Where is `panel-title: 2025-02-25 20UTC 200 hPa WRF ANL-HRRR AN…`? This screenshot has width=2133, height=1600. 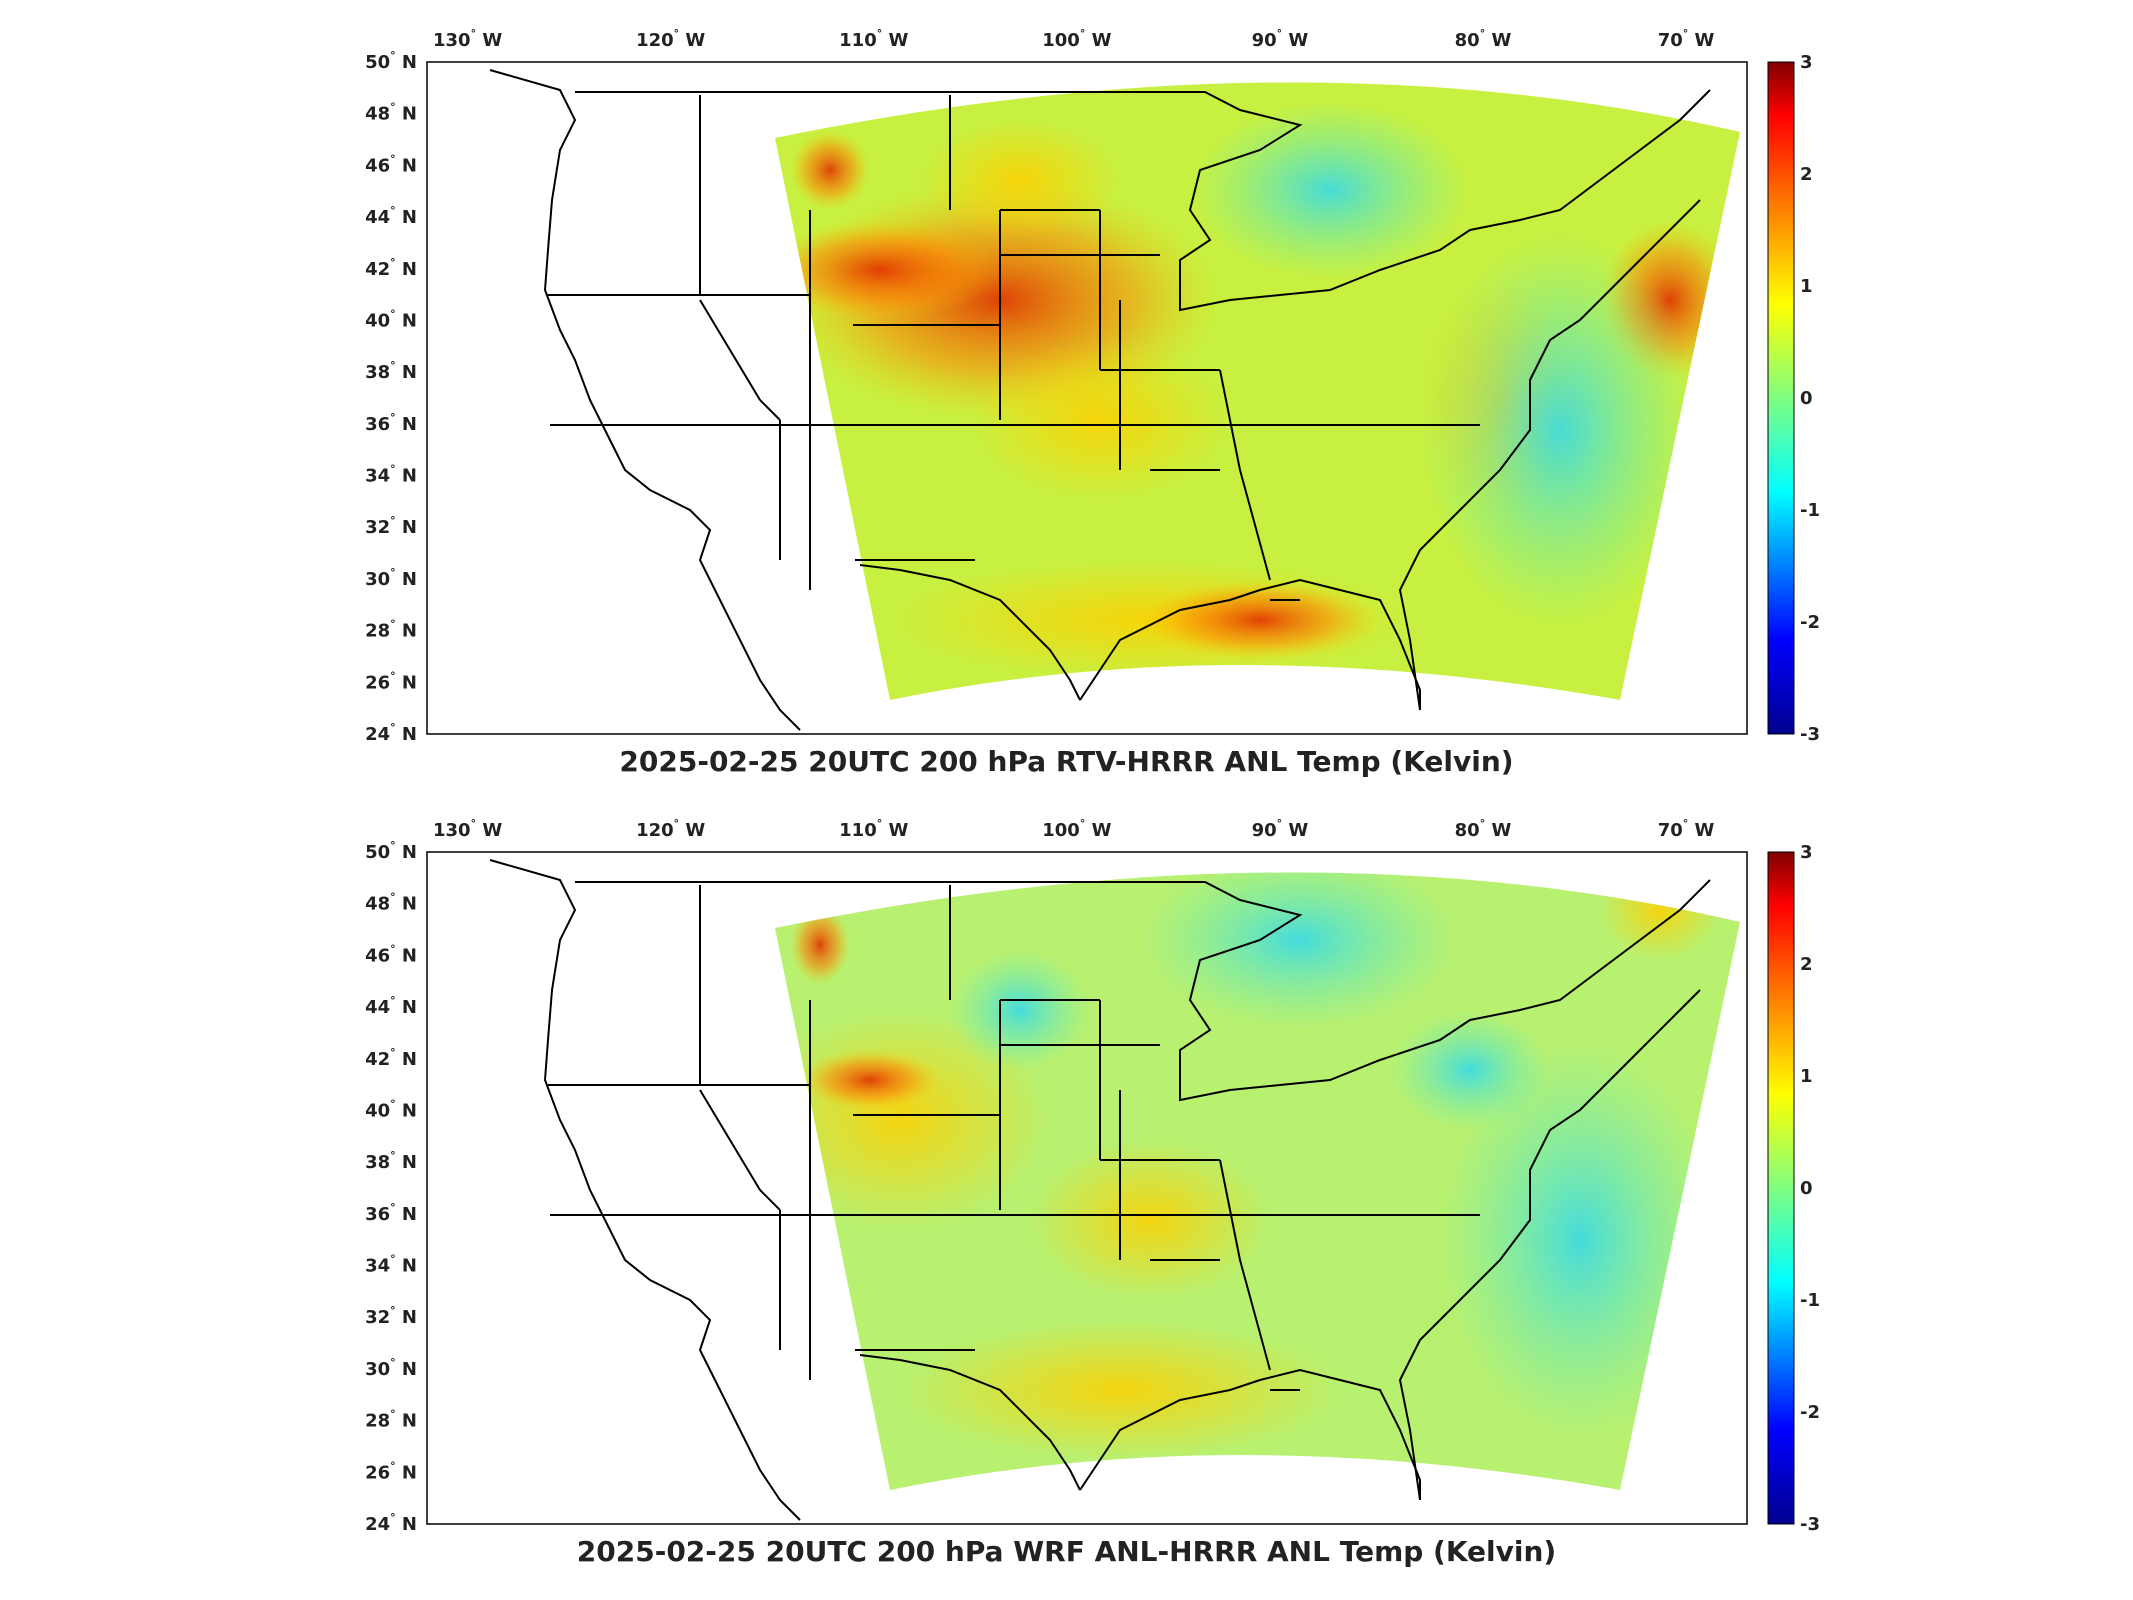 panel-title: 2025-02-25 20UTC 200 hPa WRF ANL-HRRR AN… is located at coordinates (1066, 1551).